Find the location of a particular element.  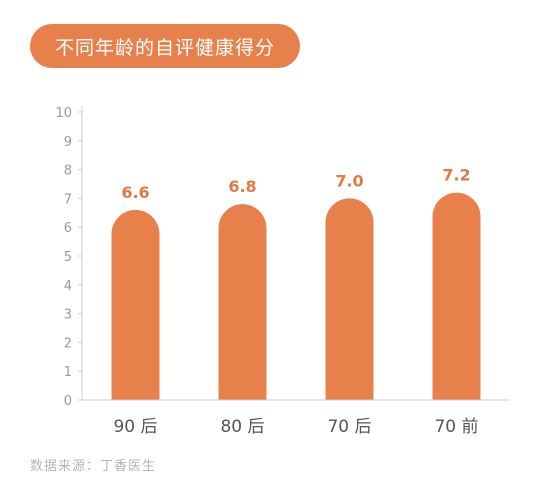

y-tick-label: 2 is located at coordinates (68, 343).